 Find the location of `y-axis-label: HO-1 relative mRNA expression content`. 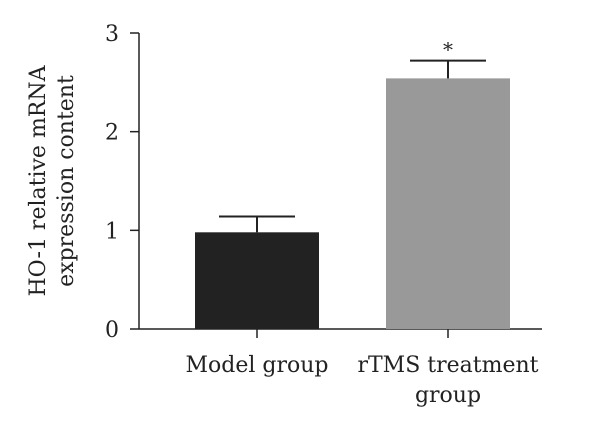

y-axis-label: HO-1 relative mRNA expression content is located at coordinates (52, 180).